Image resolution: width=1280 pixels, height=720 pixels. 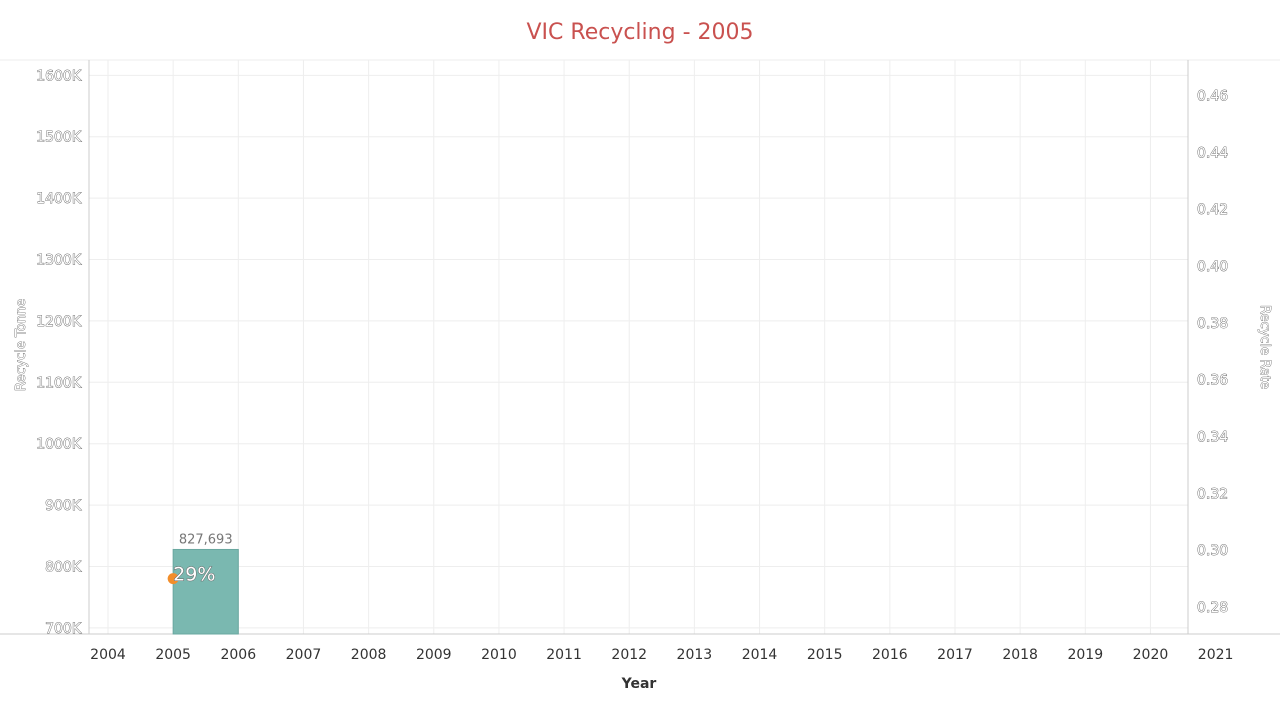 What do you see at coordinates (1212, 324) in the screenshot?
I see `y2-tick-label: 0.38` at bounding box center [1212, 324].